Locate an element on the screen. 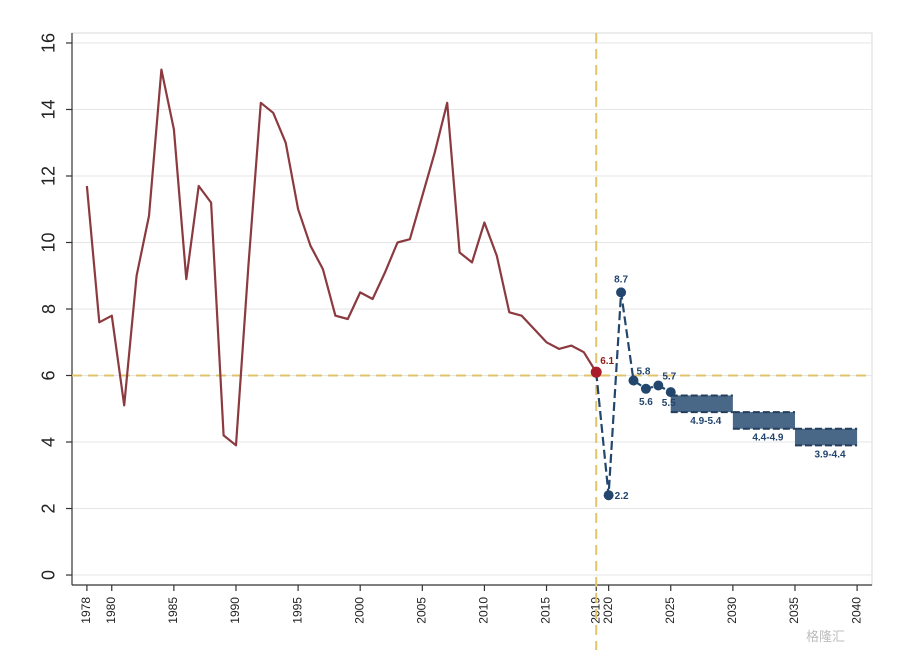 This screenshot has height=653, width=900. data-label-2021: 8.7 is located at coordinates (621, 279).